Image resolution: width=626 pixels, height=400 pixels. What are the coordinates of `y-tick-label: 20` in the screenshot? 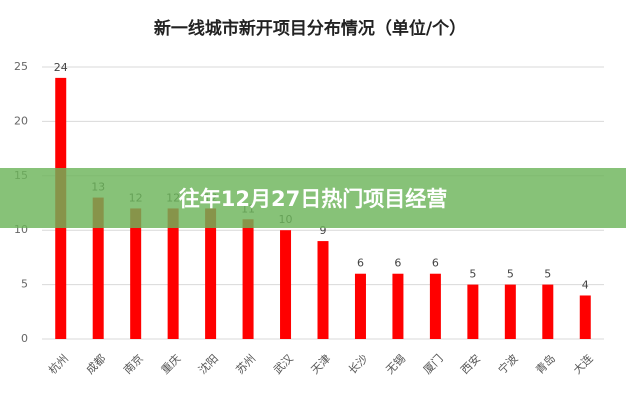 It's located at (21, 120).